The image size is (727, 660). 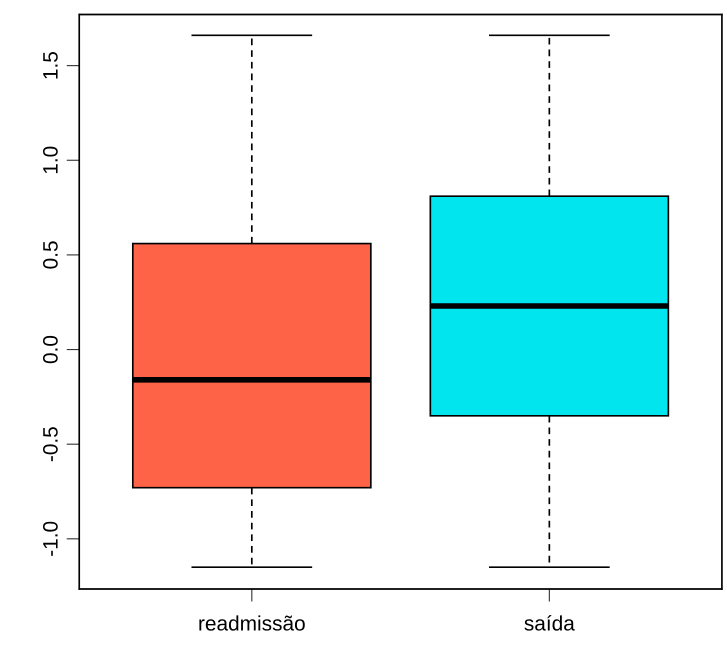 What do you see at coordinates (50, 350) in the screenshot?
I see `y-tick-label: 0.0` at bounding box center [50, 350].